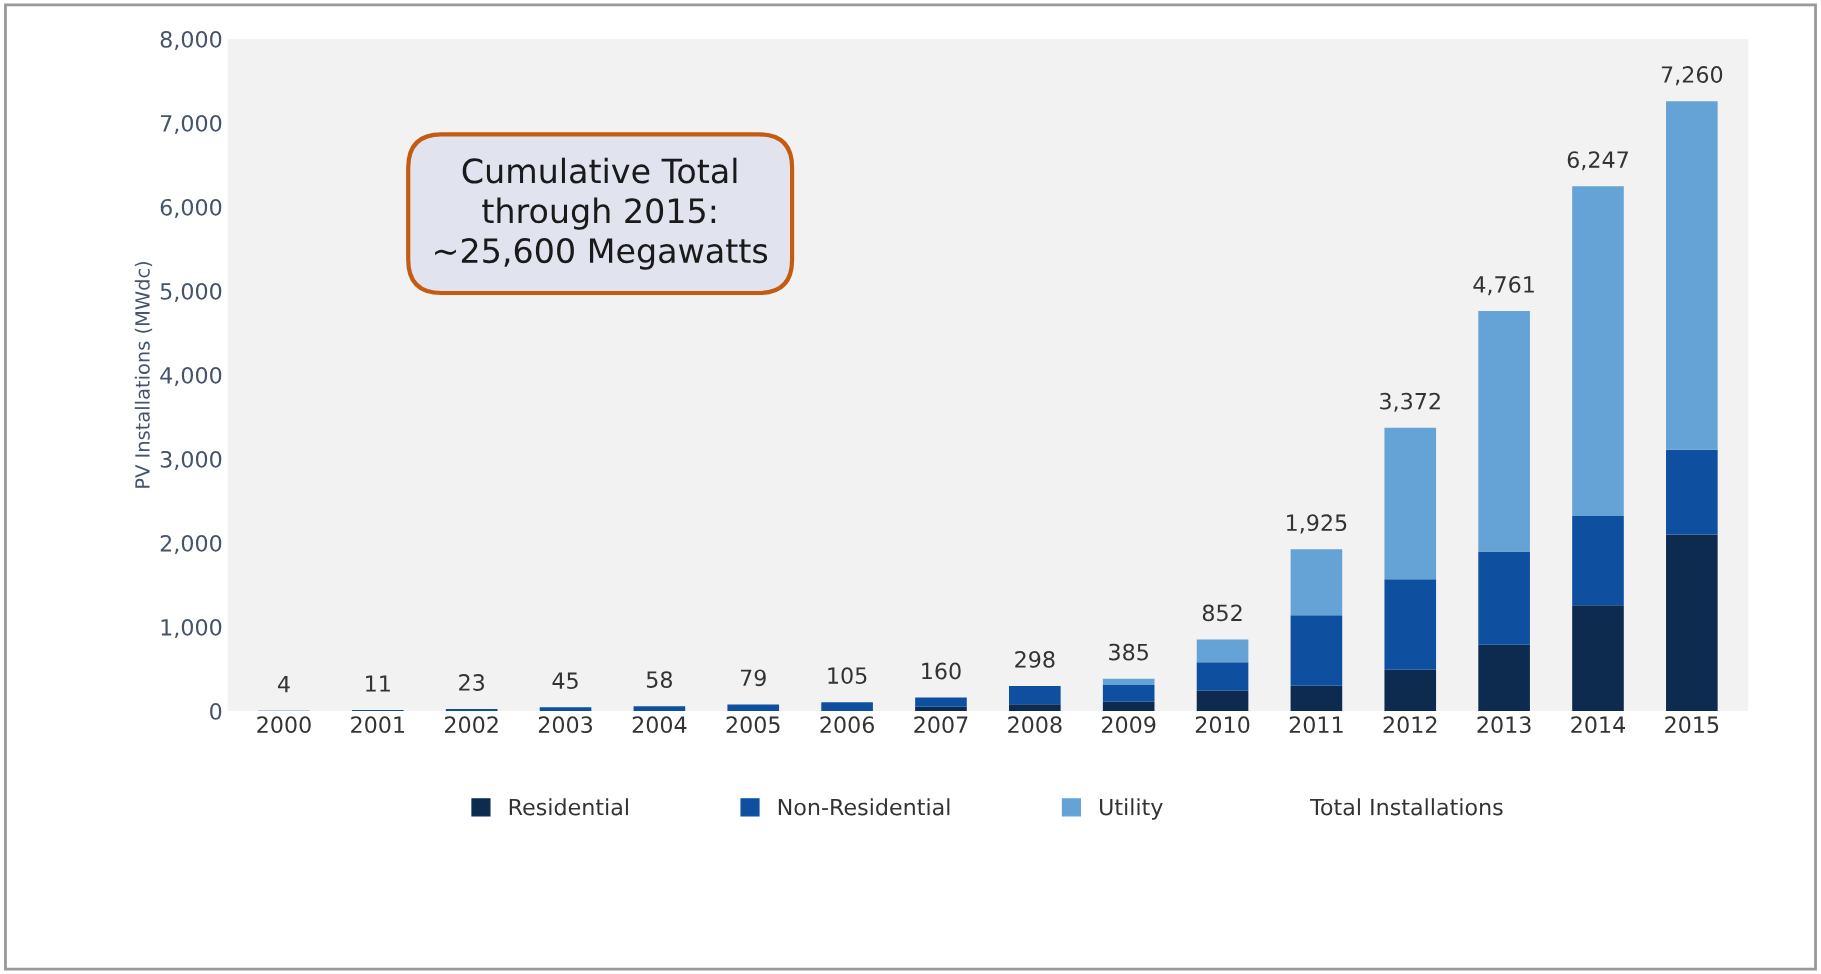 Image resolution: width=1821 pixels, height=974 pixels. What do you see at coordinates (191, 292) in the screenshot?
I see `y-tick-label: 5,000` at bounding box center [191, 292].